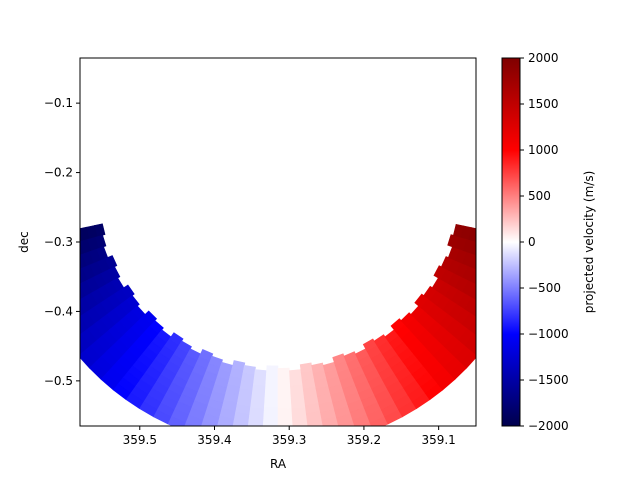 The width and height of the screenshot is (640, 480). Describe the element at coordinates (589, 242) in the screenshot. I see `colorbar-label: projected velocity (m/s)` at that location.